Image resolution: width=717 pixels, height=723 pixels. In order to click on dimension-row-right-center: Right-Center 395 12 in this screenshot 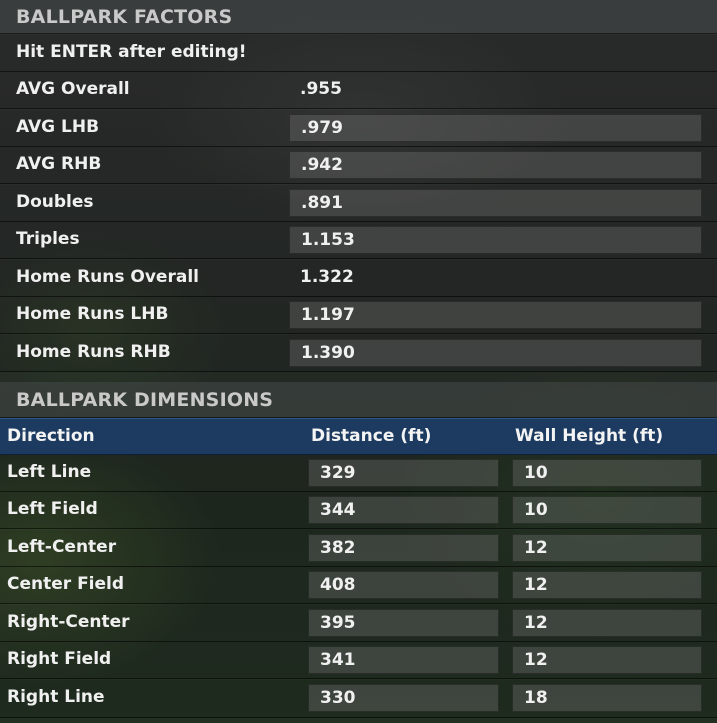, I will do `click(358, 623)`.